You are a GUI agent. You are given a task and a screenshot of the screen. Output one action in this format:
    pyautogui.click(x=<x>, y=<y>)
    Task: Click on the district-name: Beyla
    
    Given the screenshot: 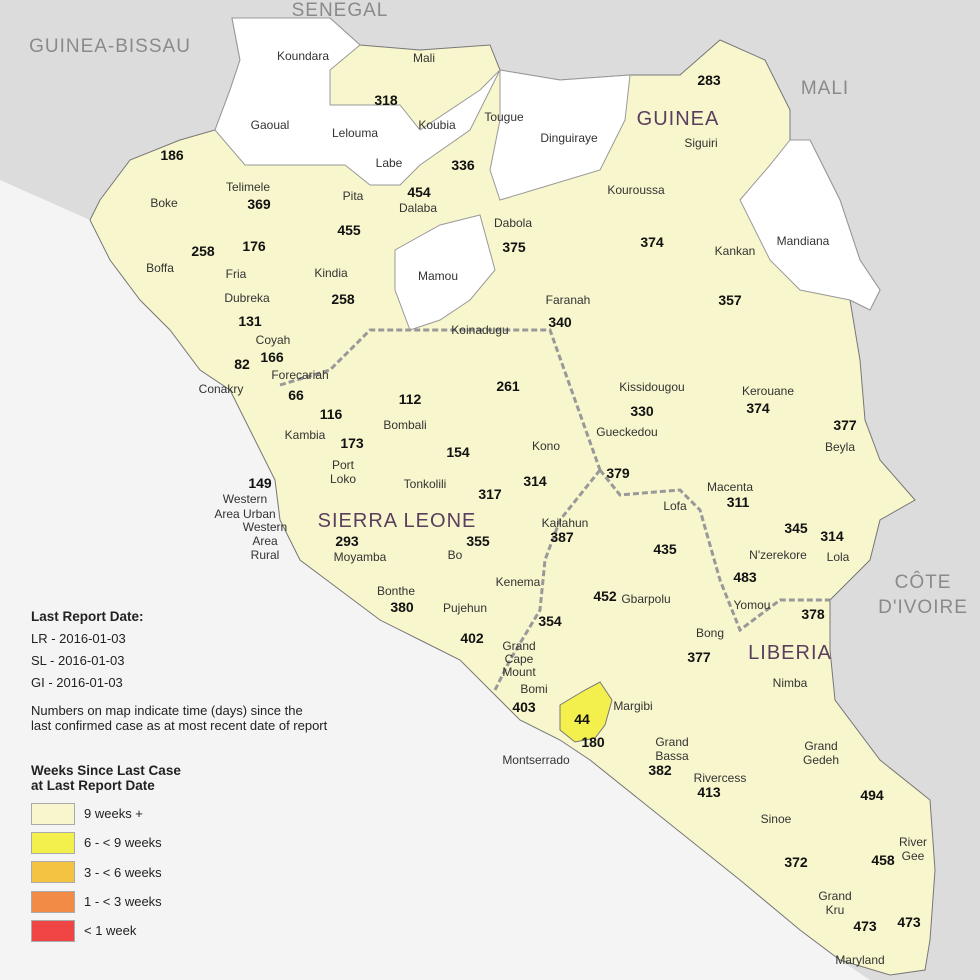 What is the action you would take?
    pyautogui.click(x=840, y=447)
    